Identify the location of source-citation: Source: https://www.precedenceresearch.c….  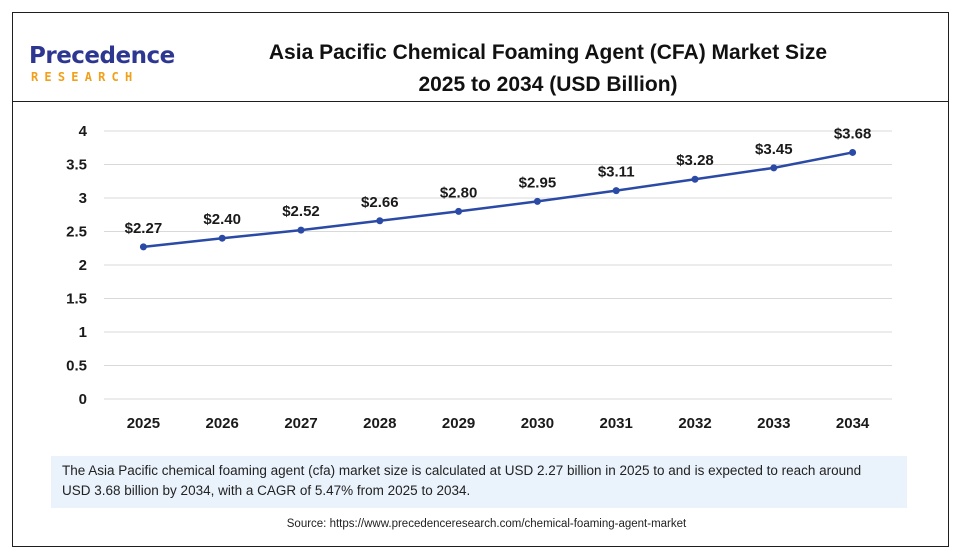
(486, 524).